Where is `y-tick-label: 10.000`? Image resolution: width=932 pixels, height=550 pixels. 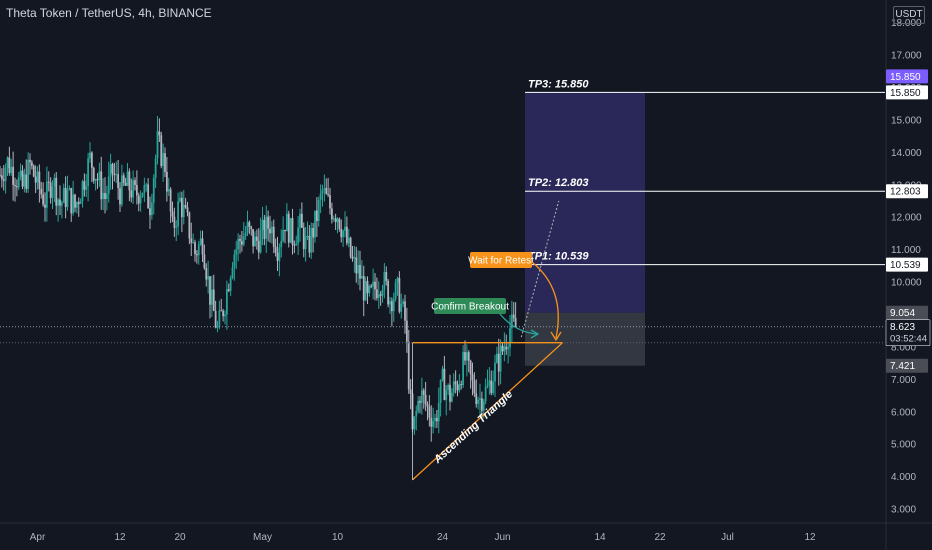
y-tick-label: 10.000 is located at coordinates (906, 283).